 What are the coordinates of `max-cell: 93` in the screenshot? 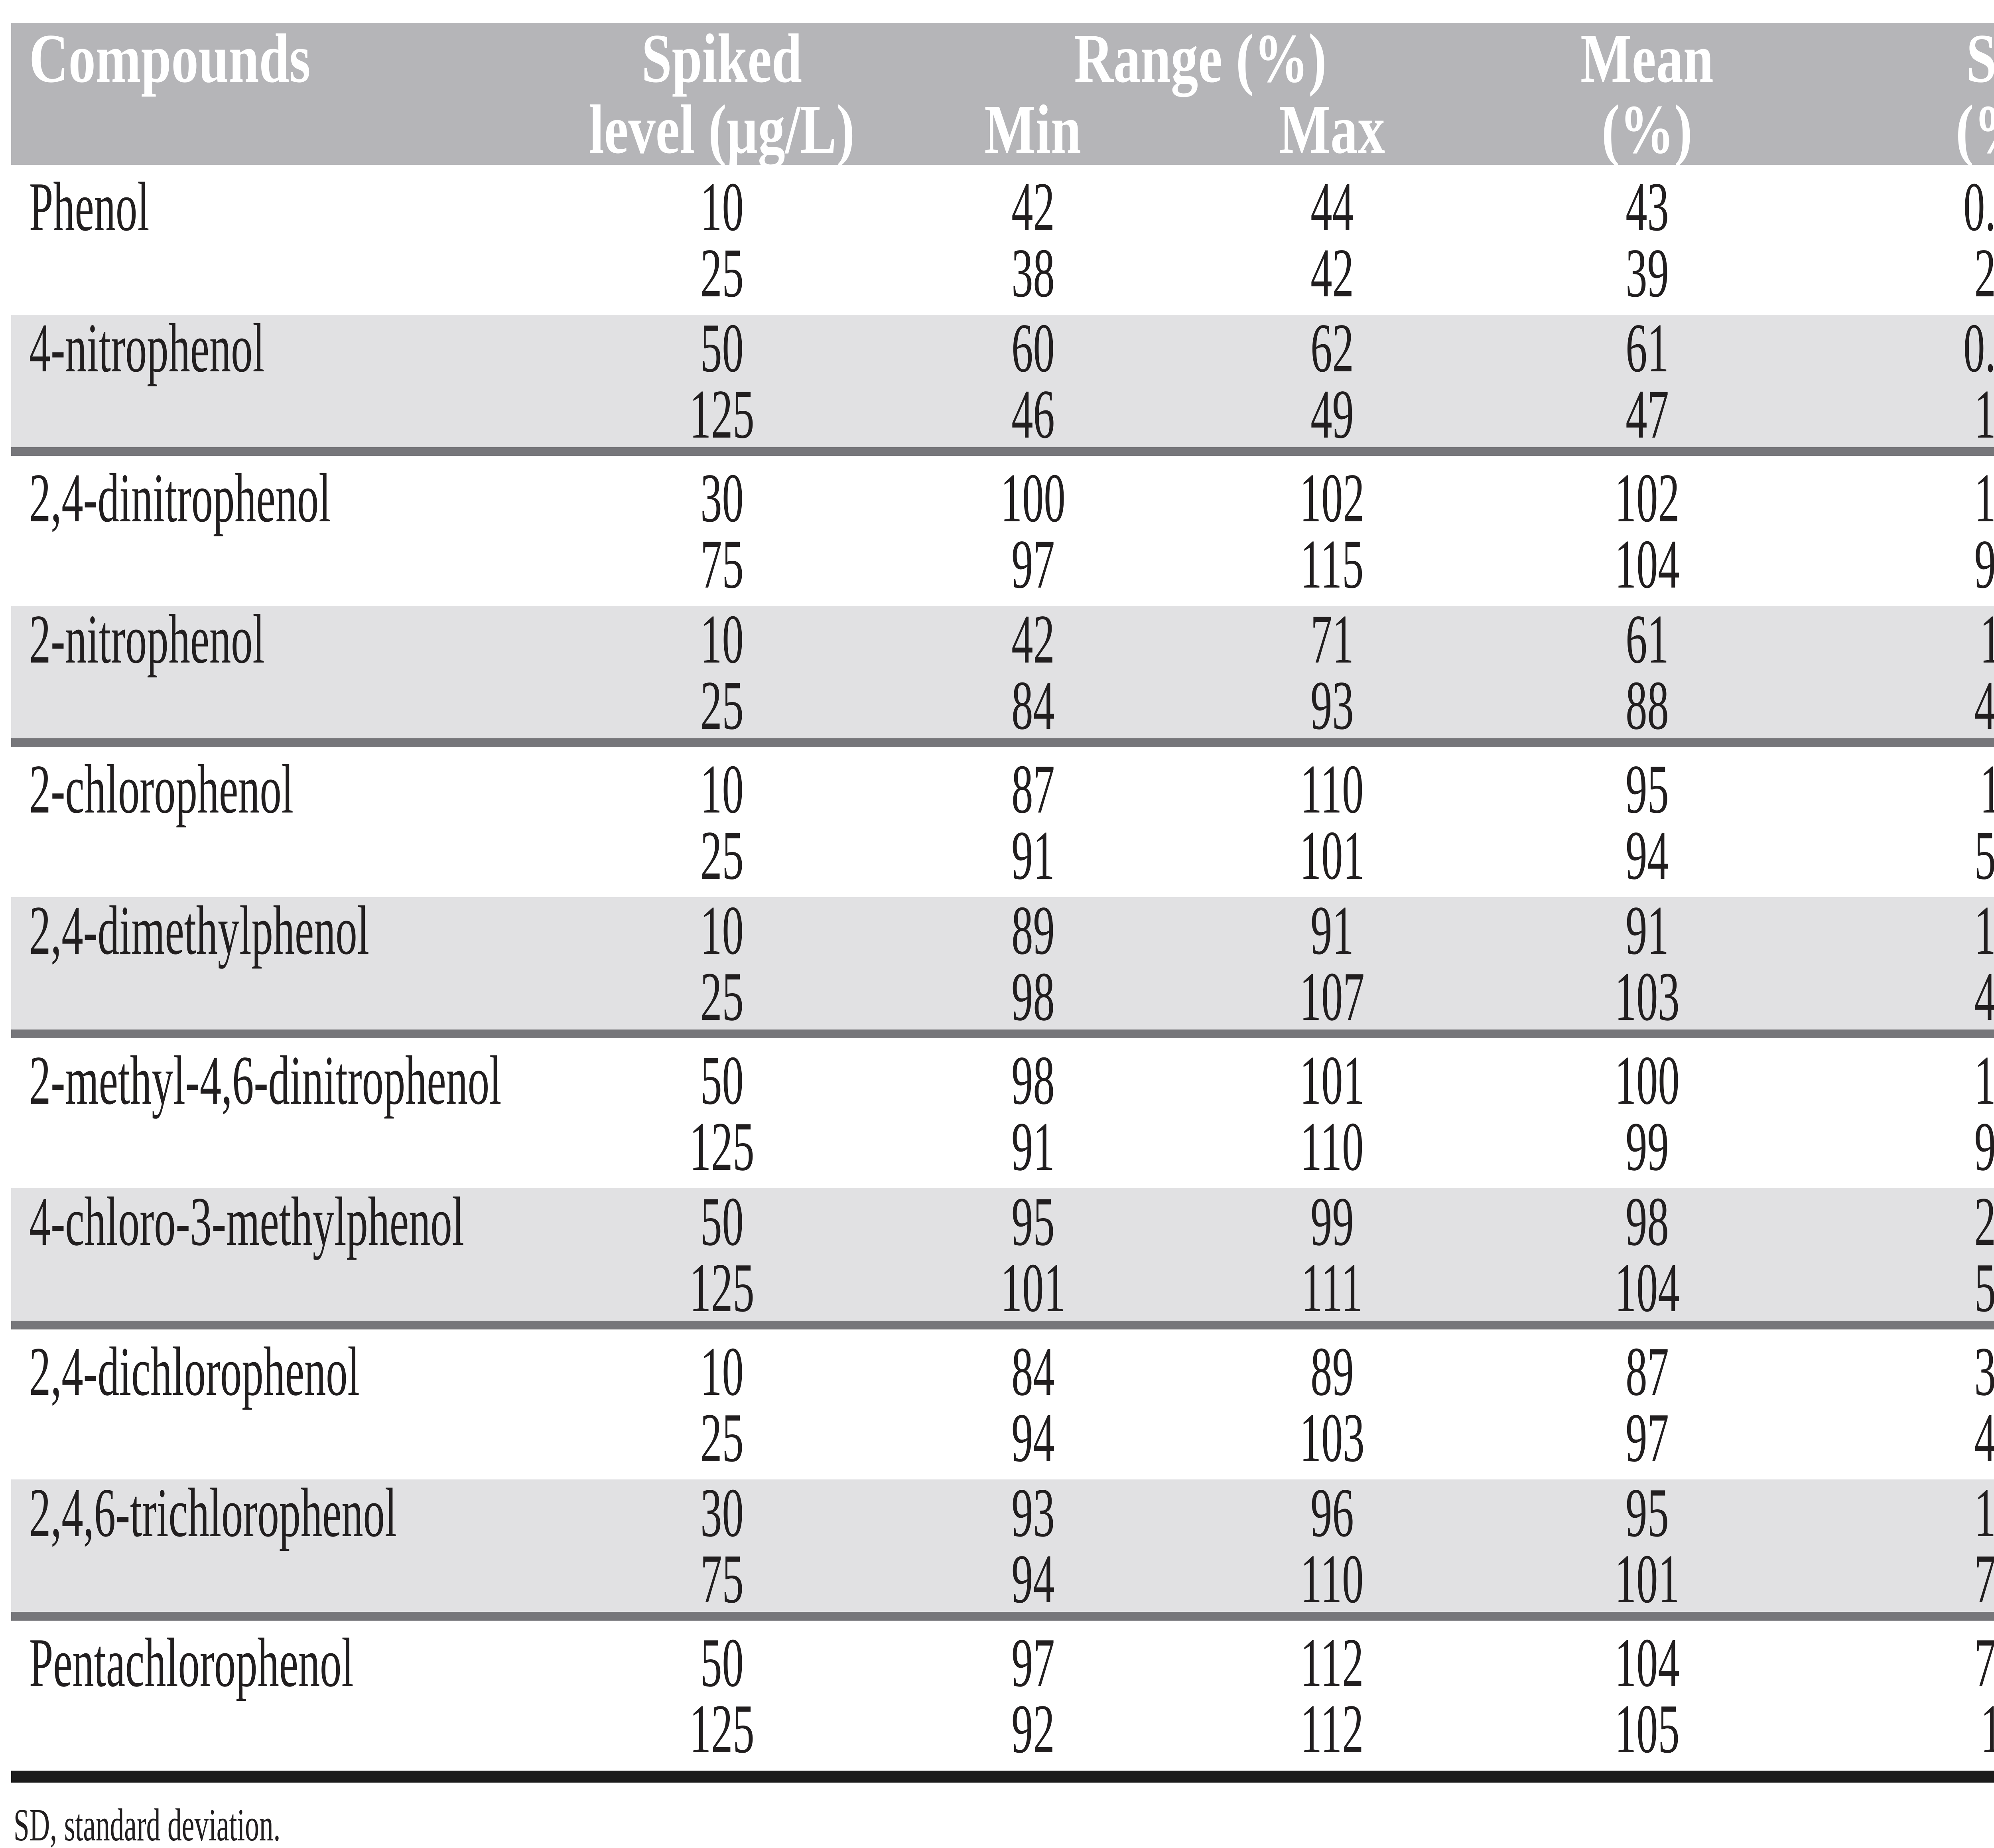 It's located at (1331, 705).